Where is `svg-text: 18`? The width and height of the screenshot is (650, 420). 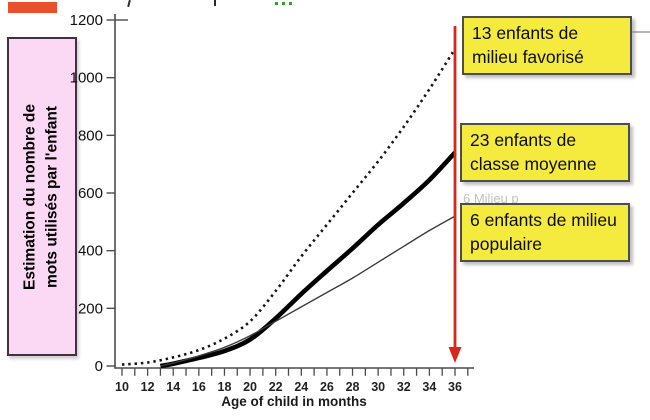
svg-text: 18 is located at coordinates (225, 387).